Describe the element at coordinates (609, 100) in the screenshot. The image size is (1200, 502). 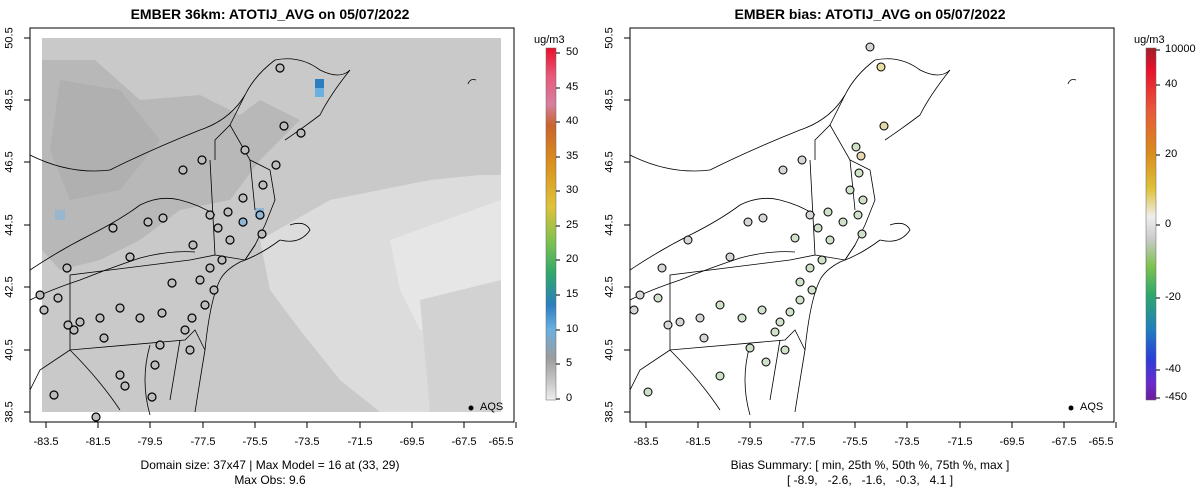
I see `right-y-tick-label: 48.5` at that location.